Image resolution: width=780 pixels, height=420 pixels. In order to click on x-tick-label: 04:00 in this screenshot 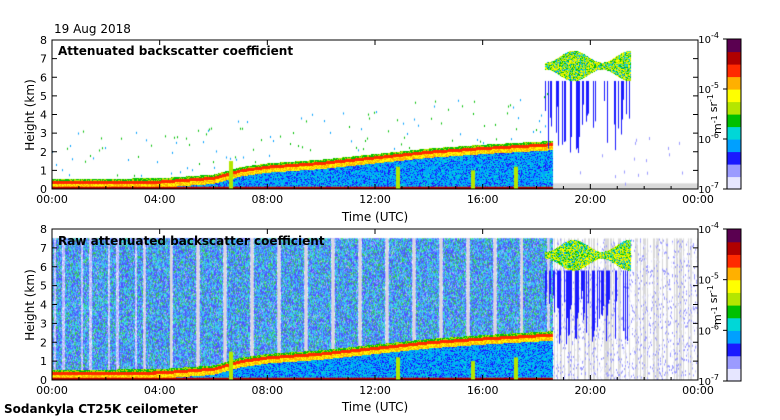, I will do `click(160, 199)`.